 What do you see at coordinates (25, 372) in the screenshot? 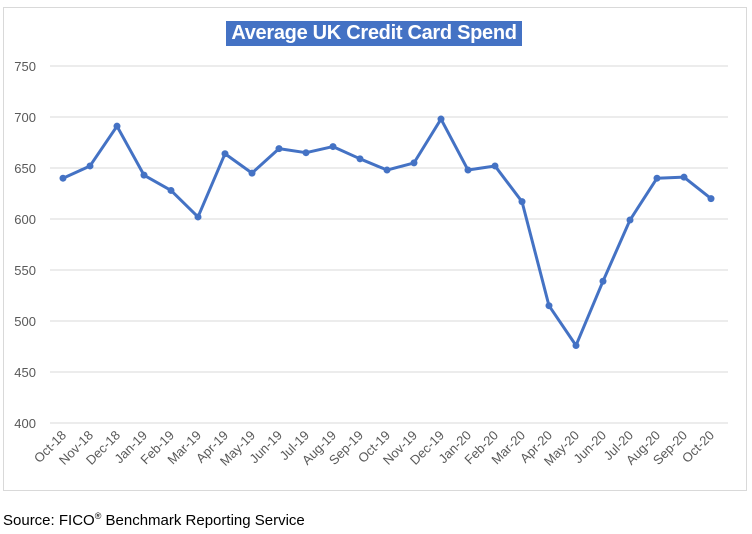
I see `y-tick-label: 450` at bounding box center [25, 372].